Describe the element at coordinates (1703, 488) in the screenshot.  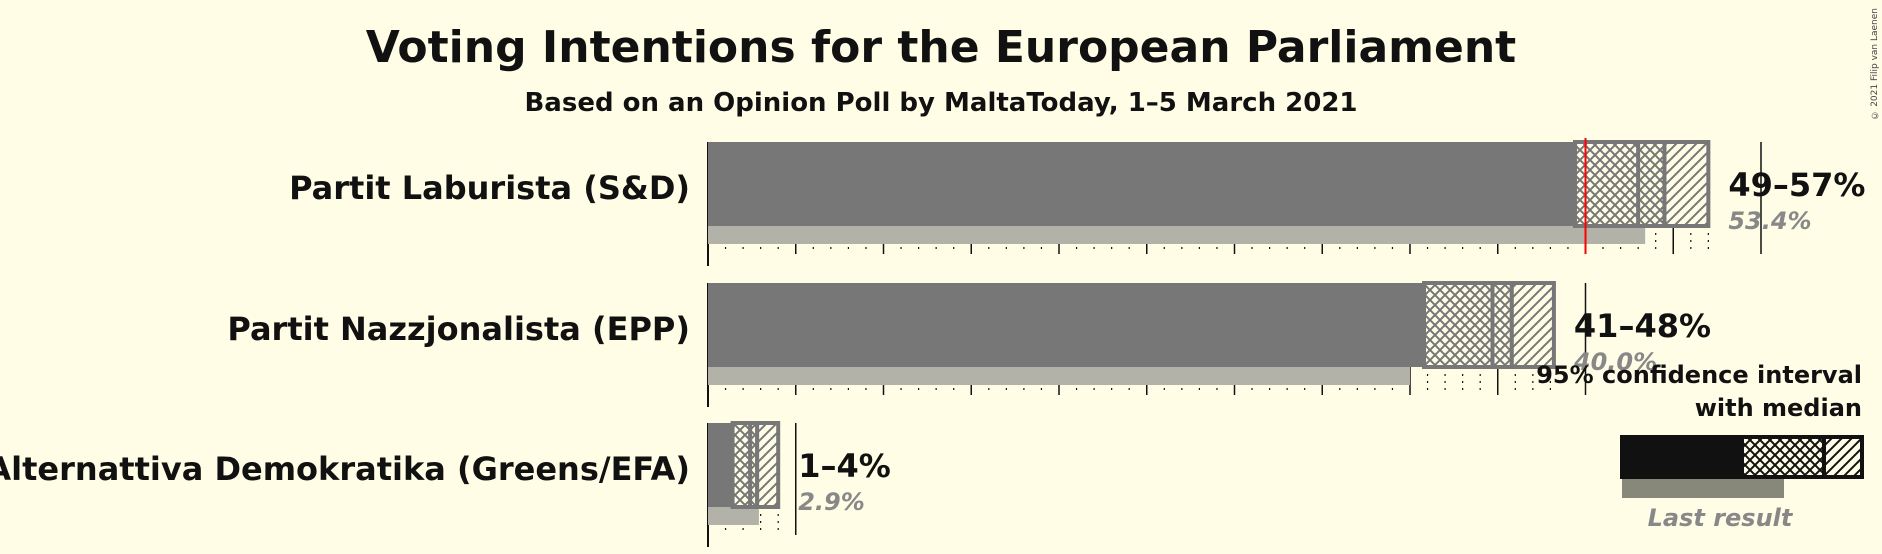
I see `legend-last-result-swatch` at that location.